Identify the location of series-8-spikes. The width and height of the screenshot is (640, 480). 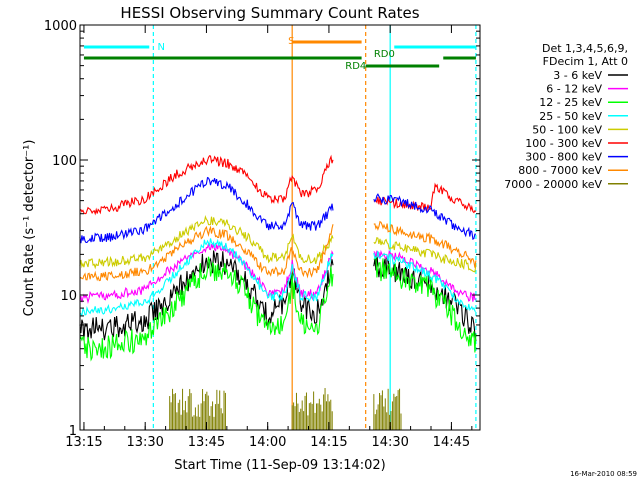
(285, 409).